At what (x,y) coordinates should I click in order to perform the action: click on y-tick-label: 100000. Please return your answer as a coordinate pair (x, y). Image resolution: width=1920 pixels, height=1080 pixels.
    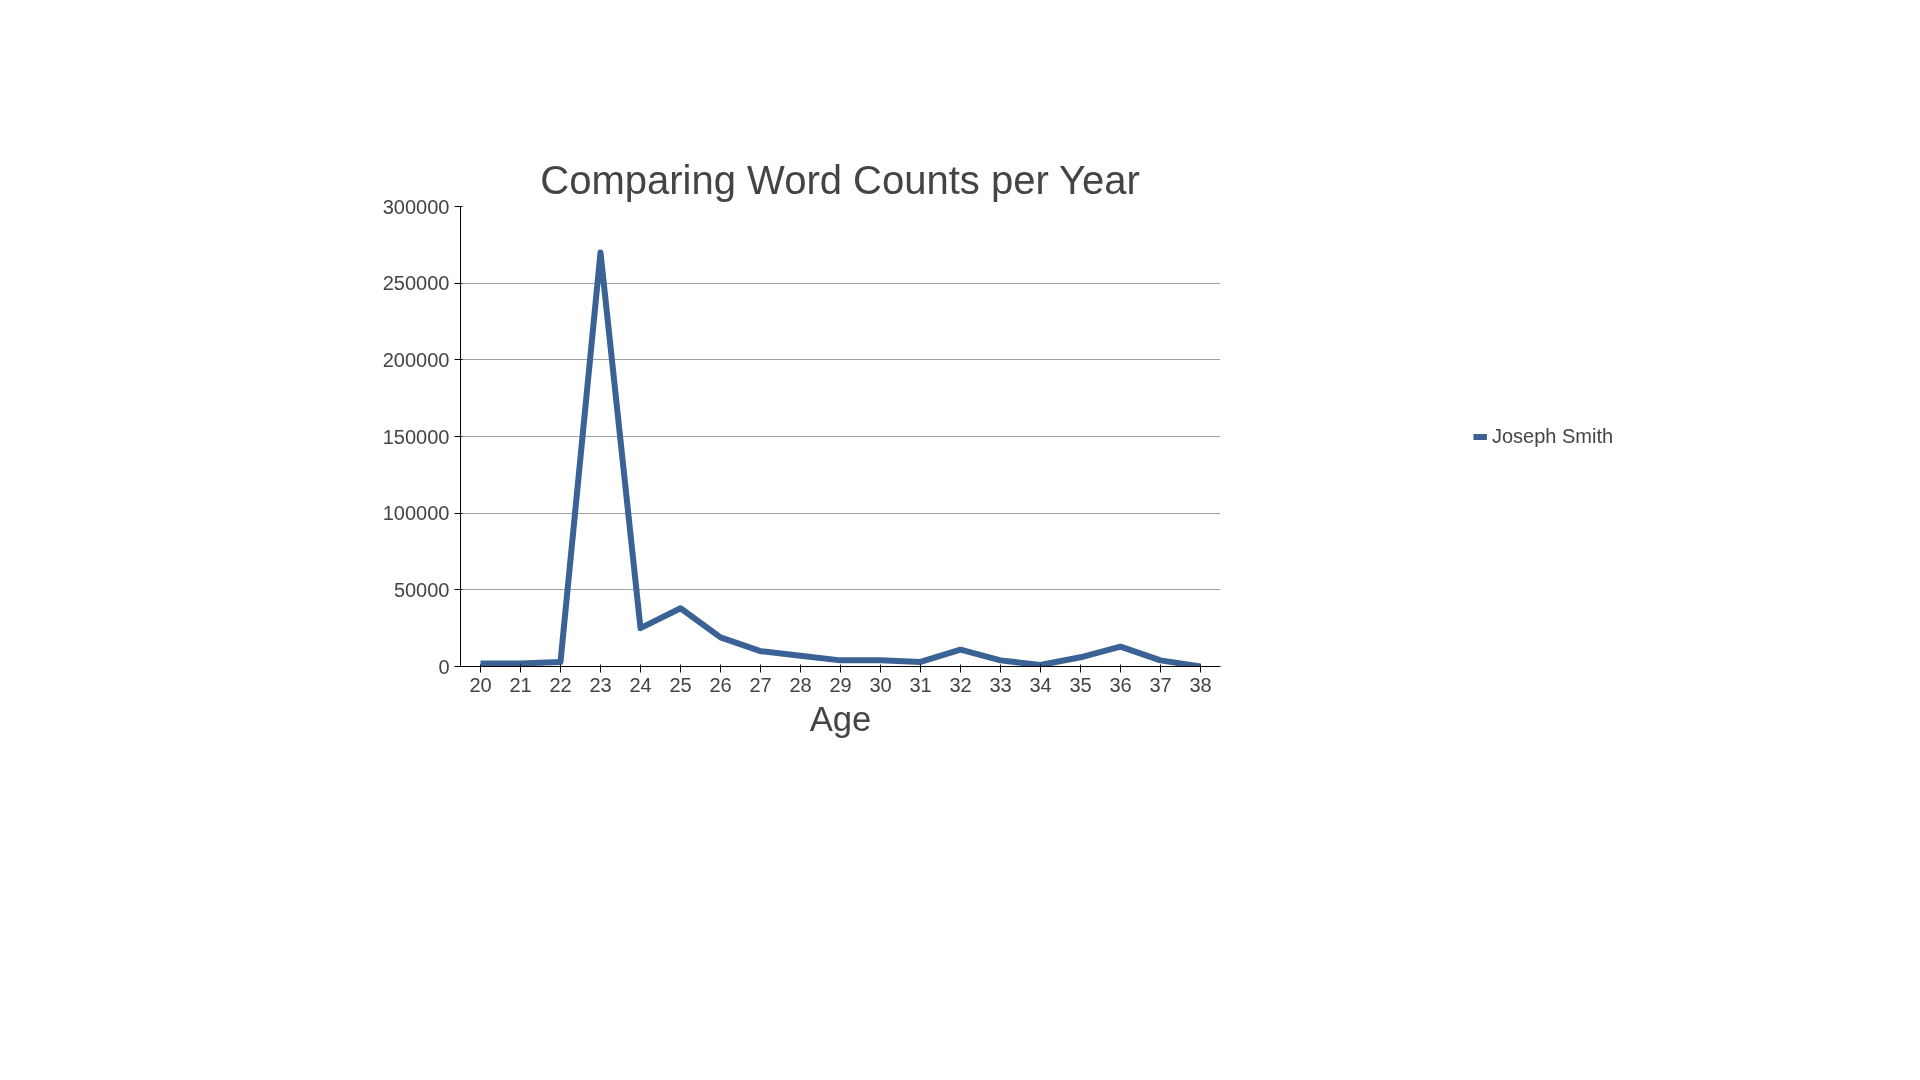
    Looking at the image, I should click on (416, 513).